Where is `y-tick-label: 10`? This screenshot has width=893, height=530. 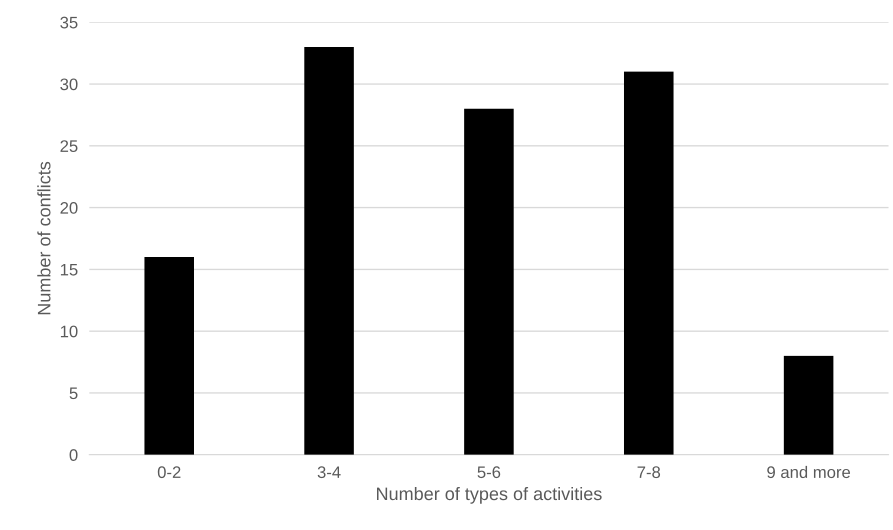
y-tick-label: 10 is located at coordinates (69, 332).